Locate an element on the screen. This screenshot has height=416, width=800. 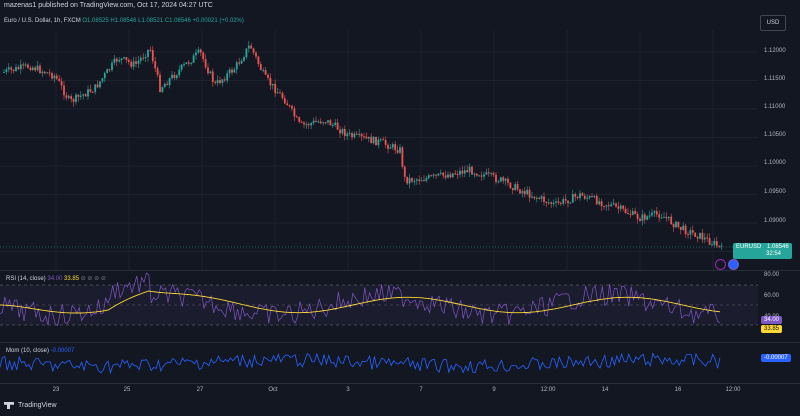
footer: TradingView is located at coordinates (30, 405).